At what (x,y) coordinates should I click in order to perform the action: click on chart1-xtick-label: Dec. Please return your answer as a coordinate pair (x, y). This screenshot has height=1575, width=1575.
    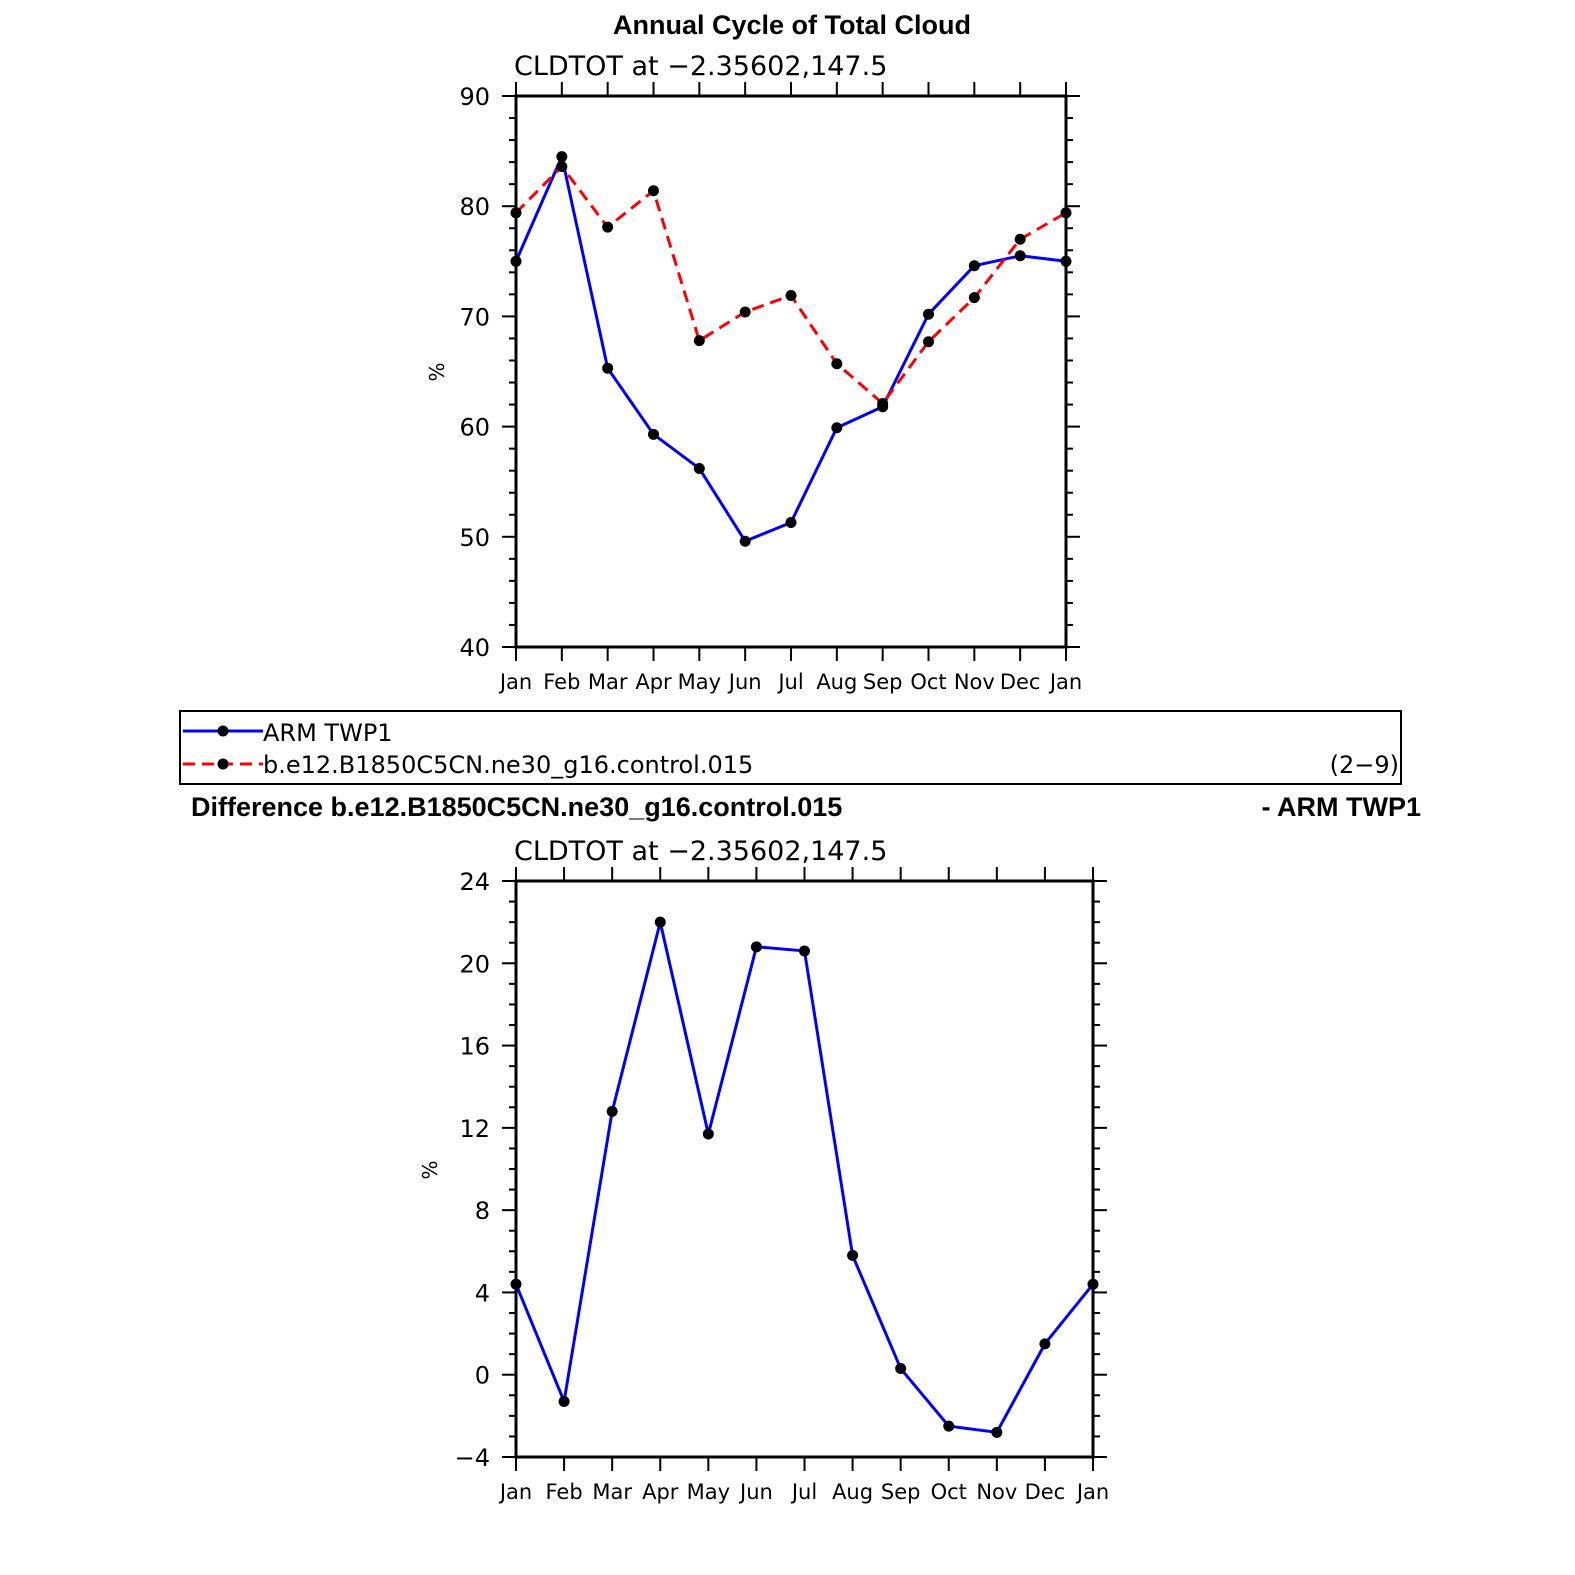
    Looking at the image, I should click on (1045, 1492).